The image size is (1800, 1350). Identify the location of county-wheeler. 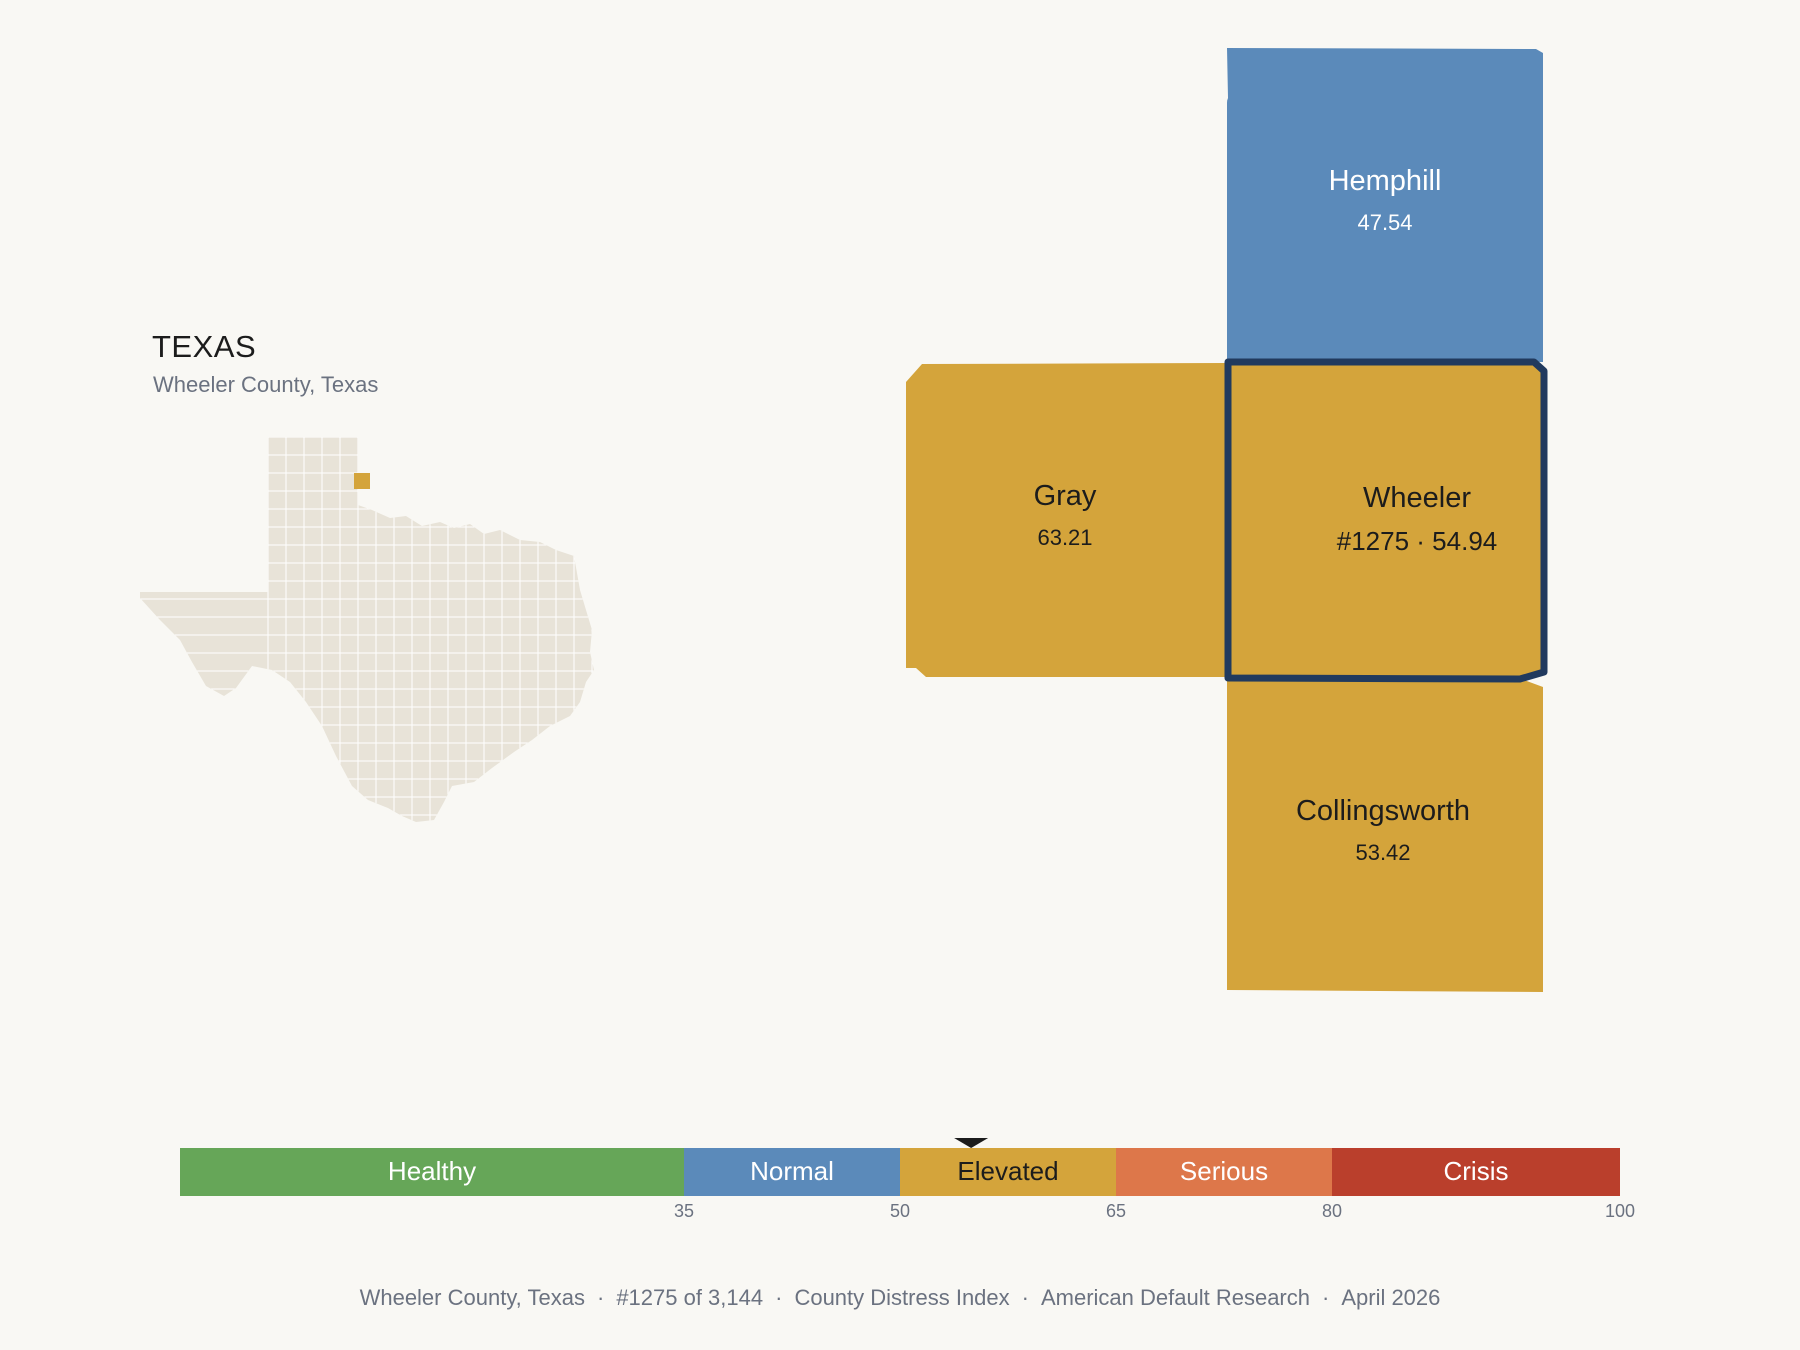
(1386, 520).